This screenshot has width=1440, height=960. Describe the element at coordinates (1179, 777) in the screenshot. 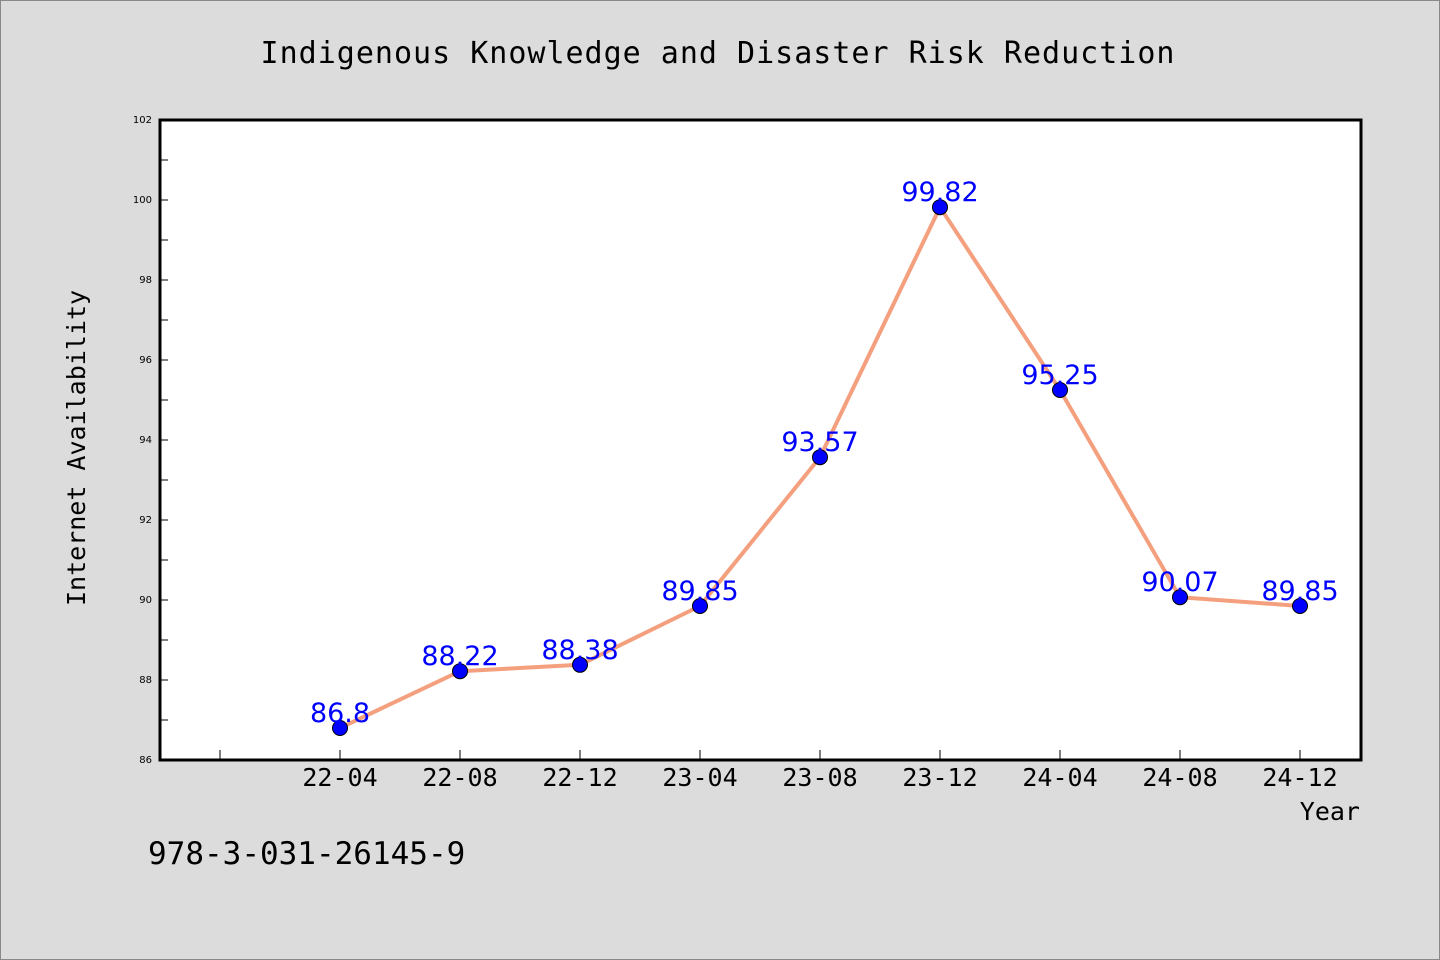

I see `x-tick-label: 24-08` at that location.